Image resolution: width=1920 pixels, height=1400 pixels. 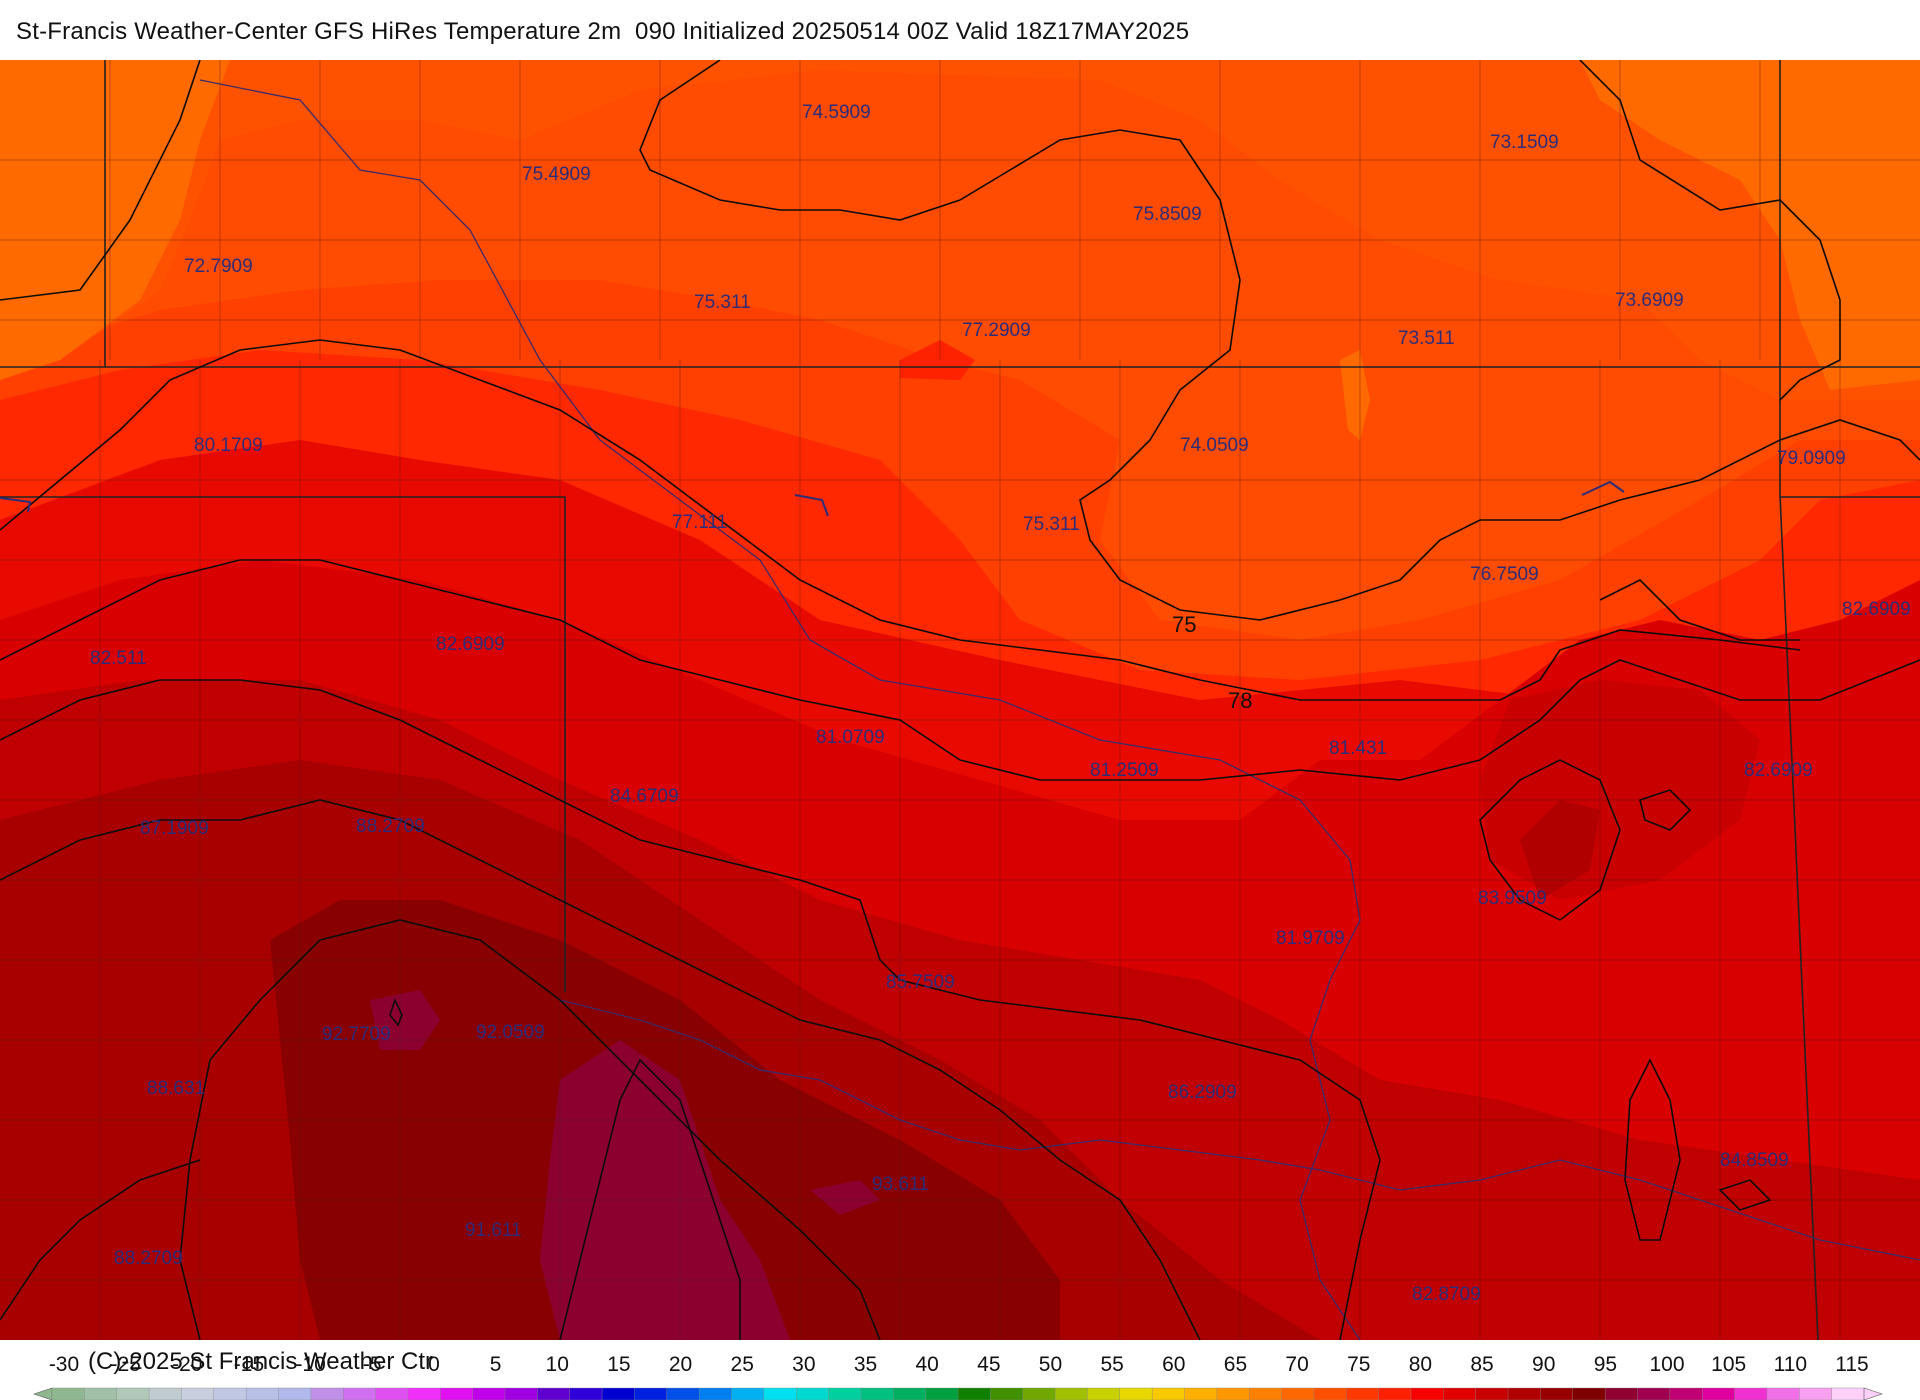 What do you see at coordinates (43, 1393) in the screenshot?
I see `colorbar-arrow-left` at bounding box center [43, 1393].